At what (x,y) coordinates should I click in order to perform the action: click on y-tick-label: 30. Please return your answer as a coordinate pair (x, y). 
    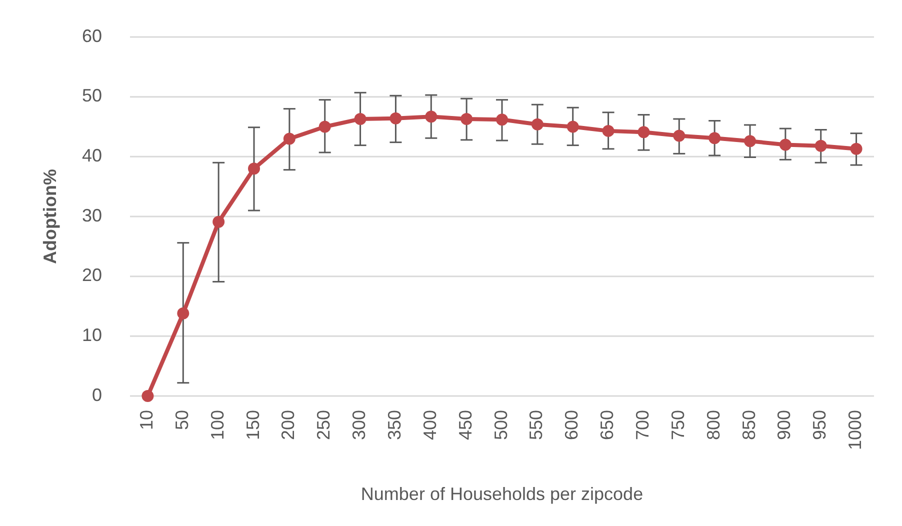
    Looking at the image, I should click on (92, 215).